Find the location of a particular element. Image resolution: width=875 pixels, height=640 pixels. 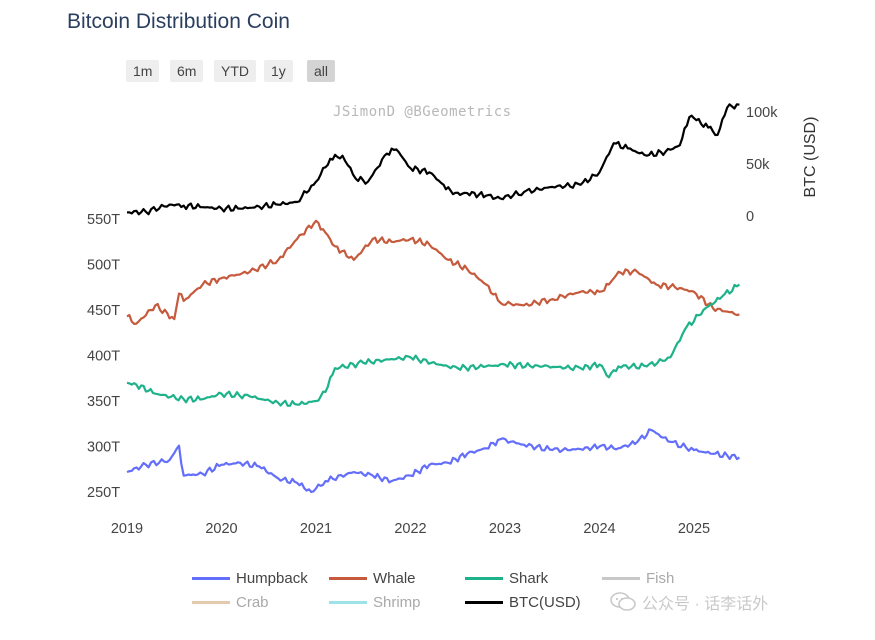

y-left-tick-label: 250T is located at coordinates (103, 493).